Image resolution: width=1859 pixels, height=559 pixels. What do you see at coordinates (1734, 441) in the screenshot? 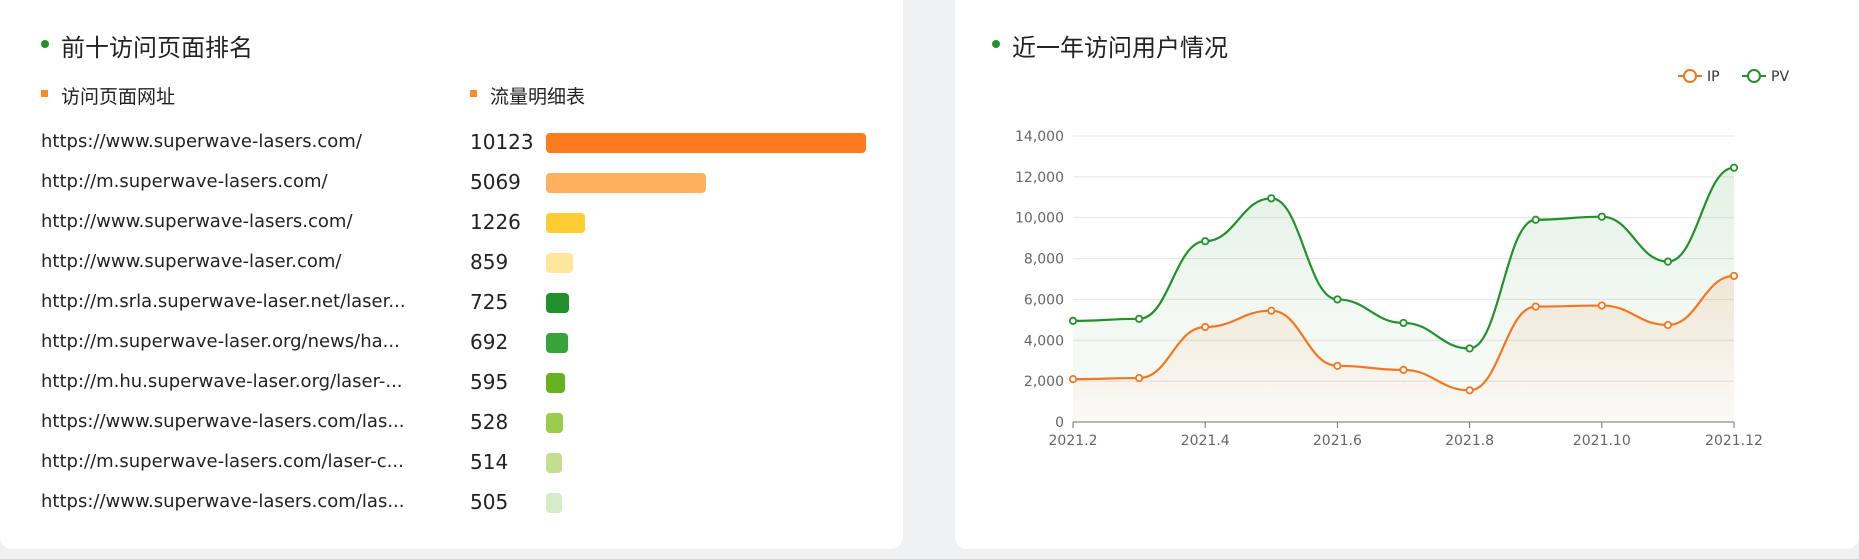
I see `x-tick-label: 2021.12` at bounding box center [1734, 441].